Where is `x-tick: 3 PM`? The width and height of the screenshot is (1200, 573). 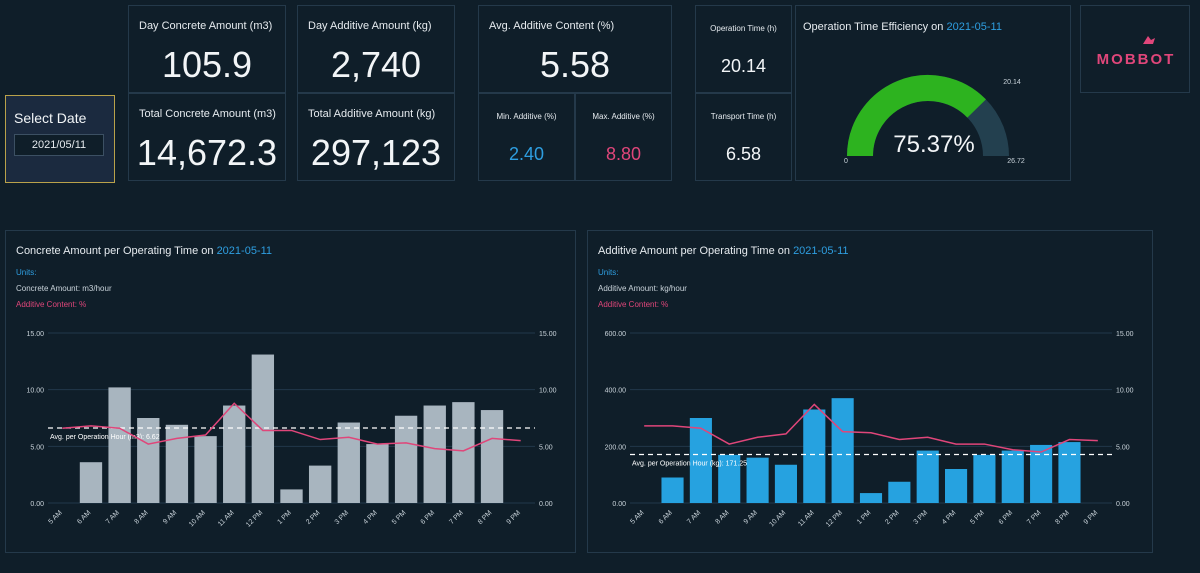
x-tick: 3 PM is located at coordinates (921, 517).